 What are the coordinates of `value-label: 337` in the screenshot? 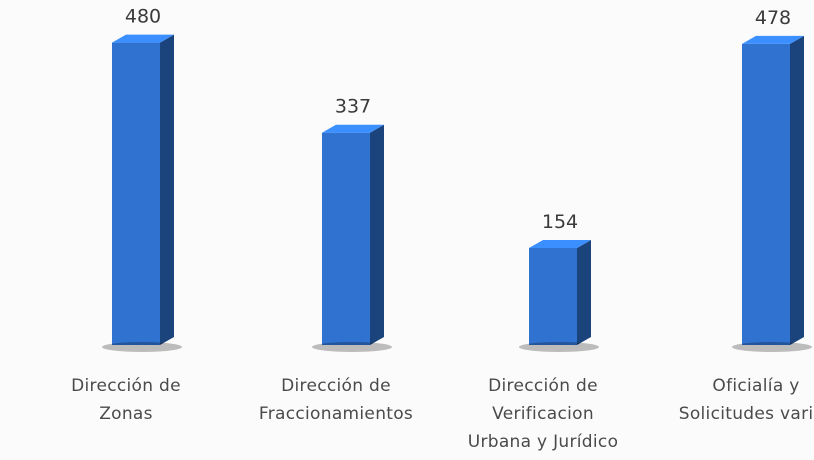 It's located at (353, 107).